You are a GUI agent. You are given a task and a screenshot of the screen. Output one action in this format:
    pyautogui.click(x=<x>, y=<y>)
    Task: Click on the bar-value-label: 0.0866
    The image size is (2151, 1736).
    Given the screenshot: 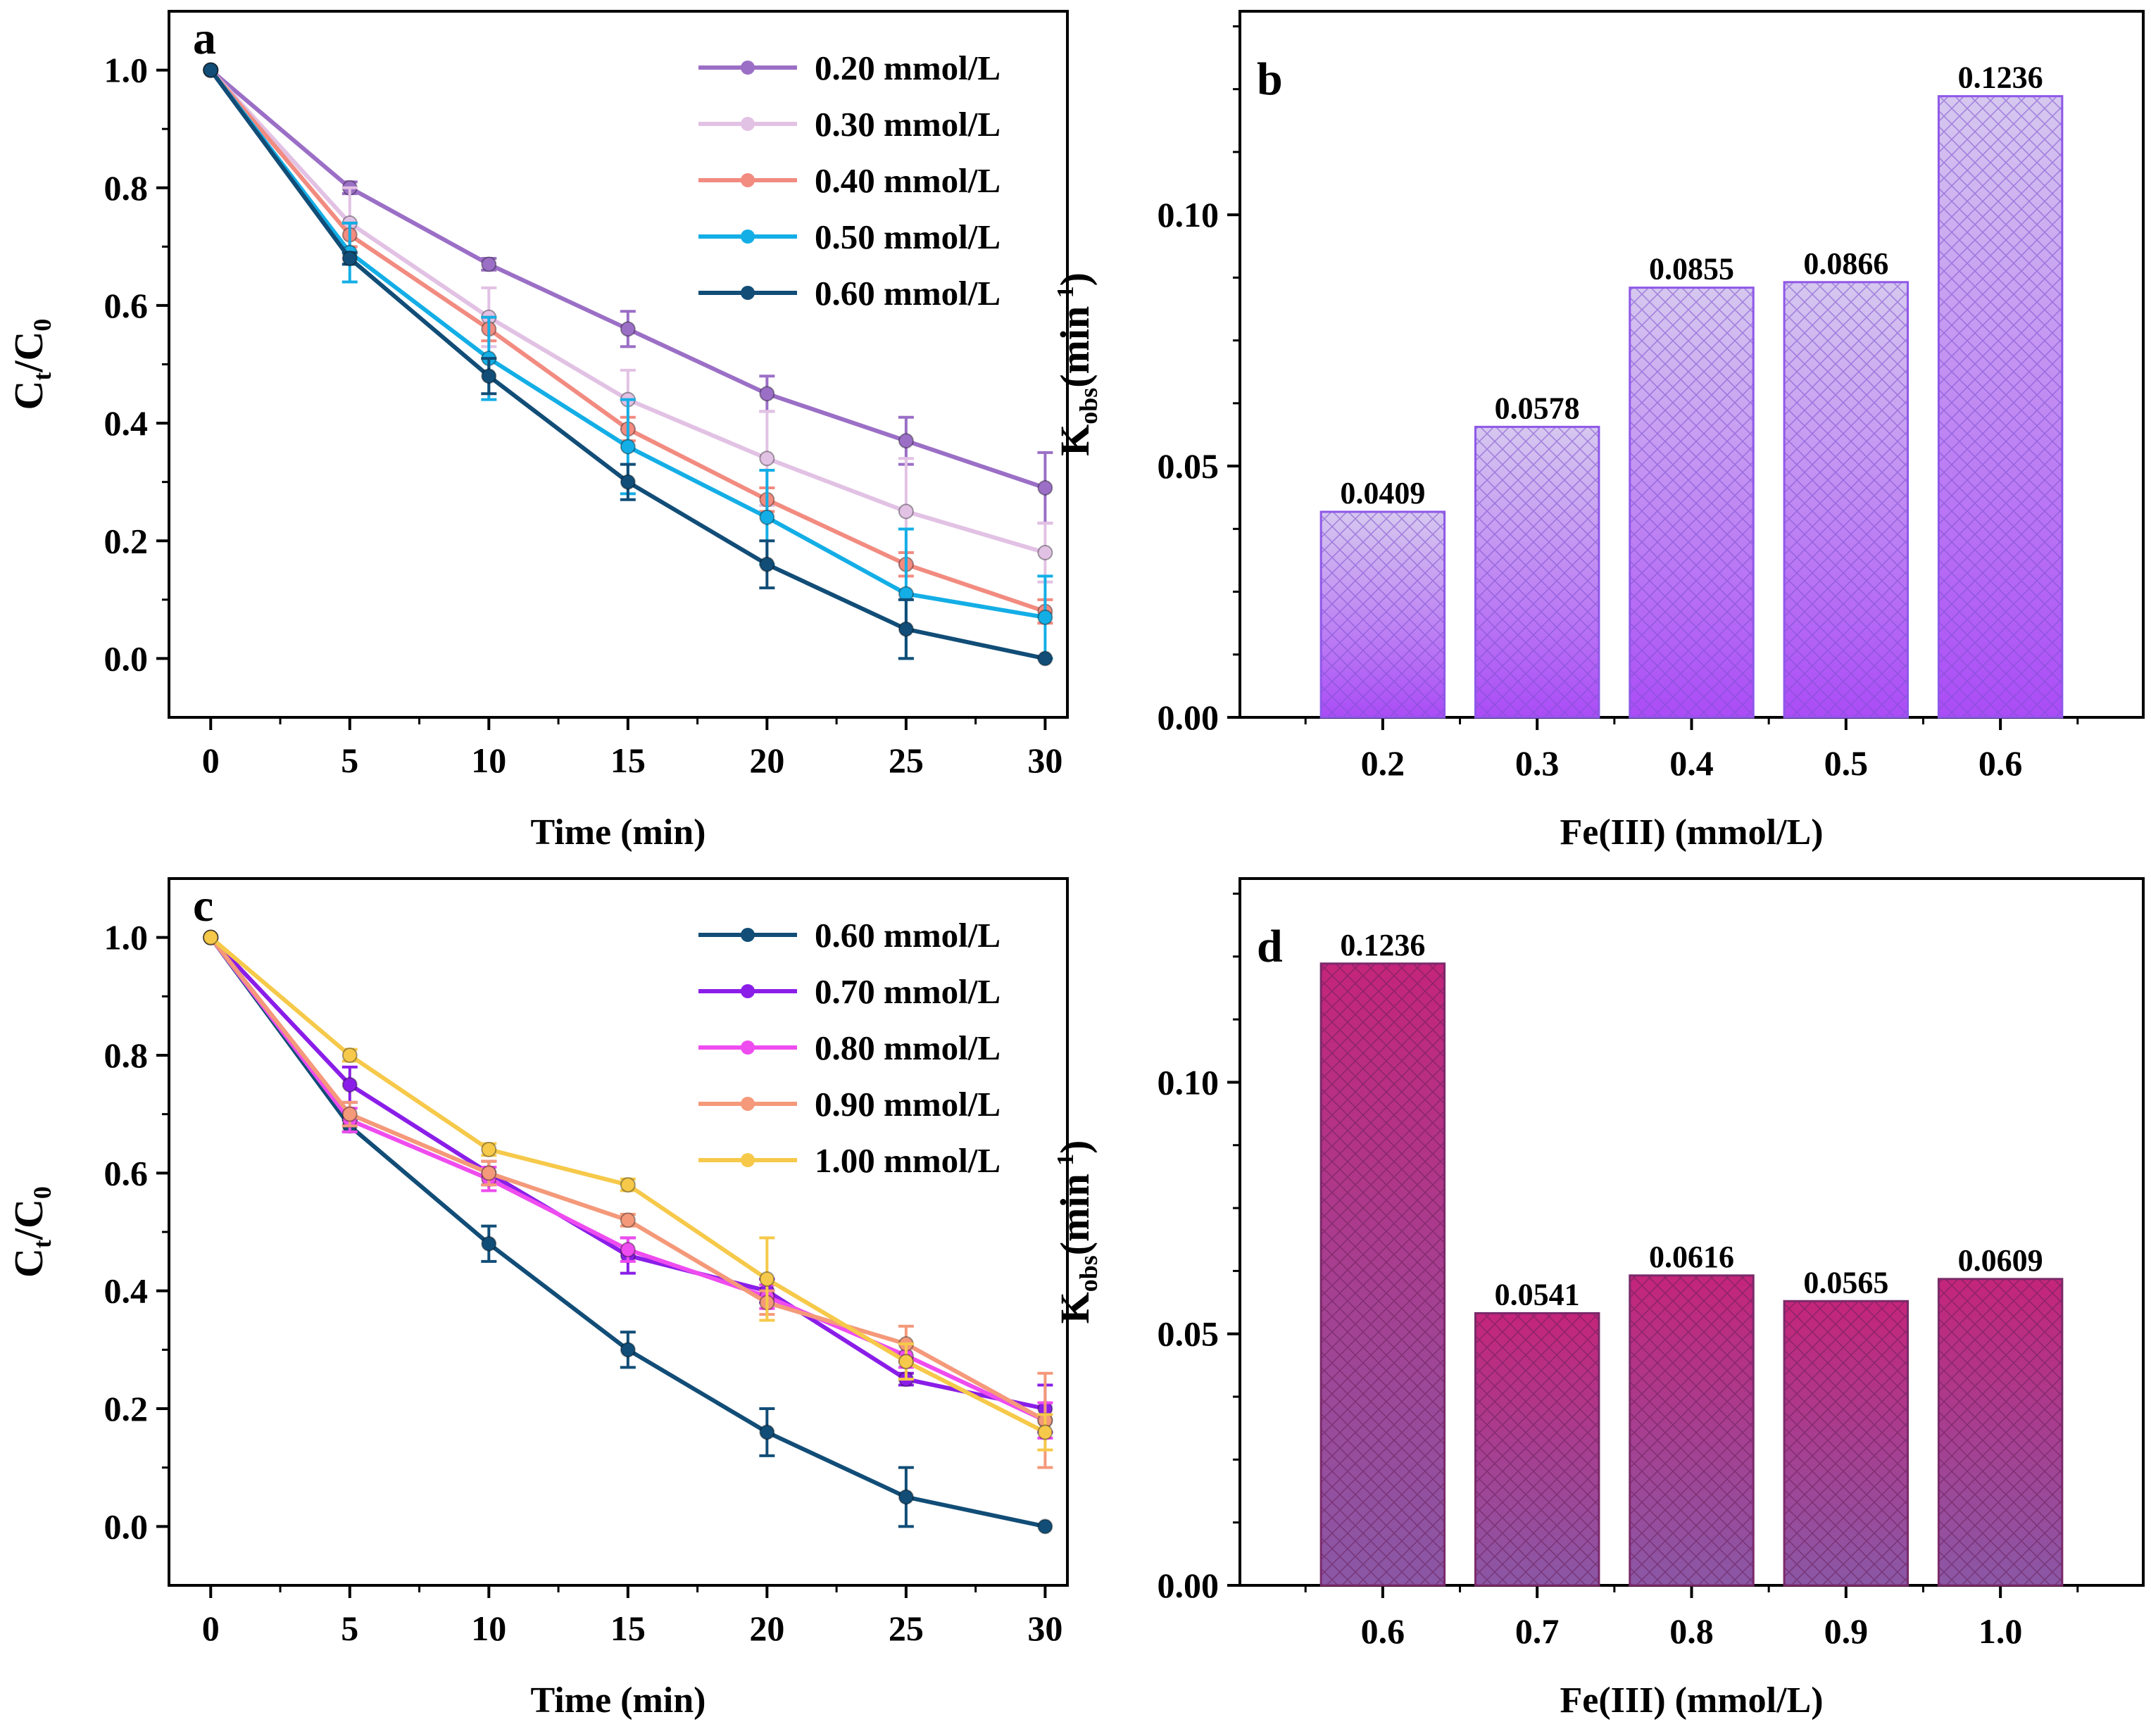 What is the action you would take?
    pyautogui.click(x=1846, y=263)
    